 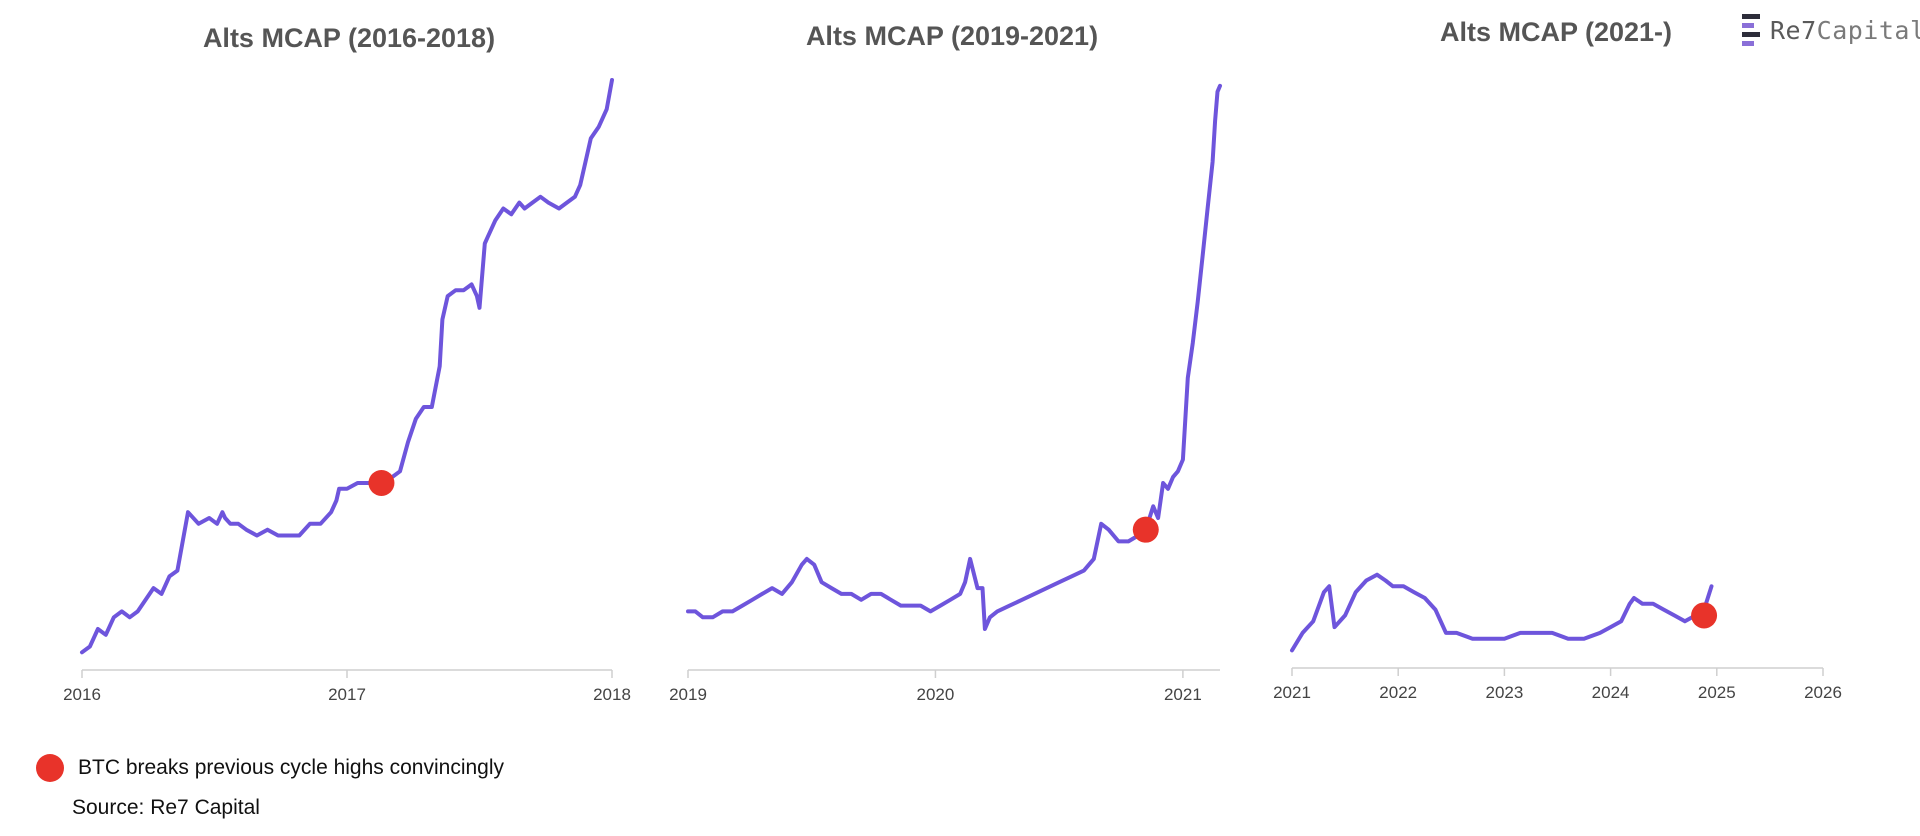 I want to click on x-tick-label: 2020, so click(x=936, y=694).